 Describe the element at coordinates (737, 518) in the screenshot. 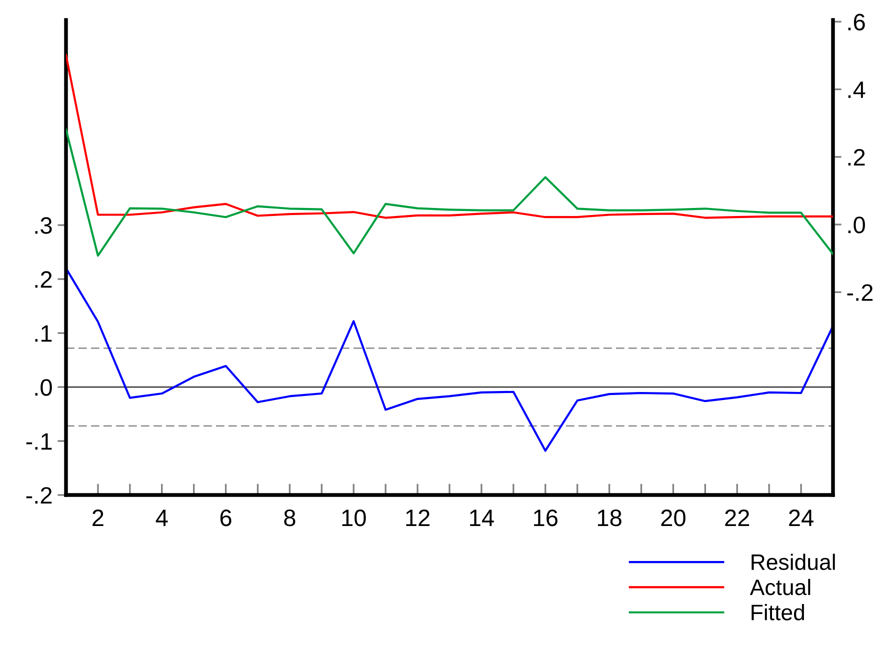

I see `x-tick-label: 22` at that location.